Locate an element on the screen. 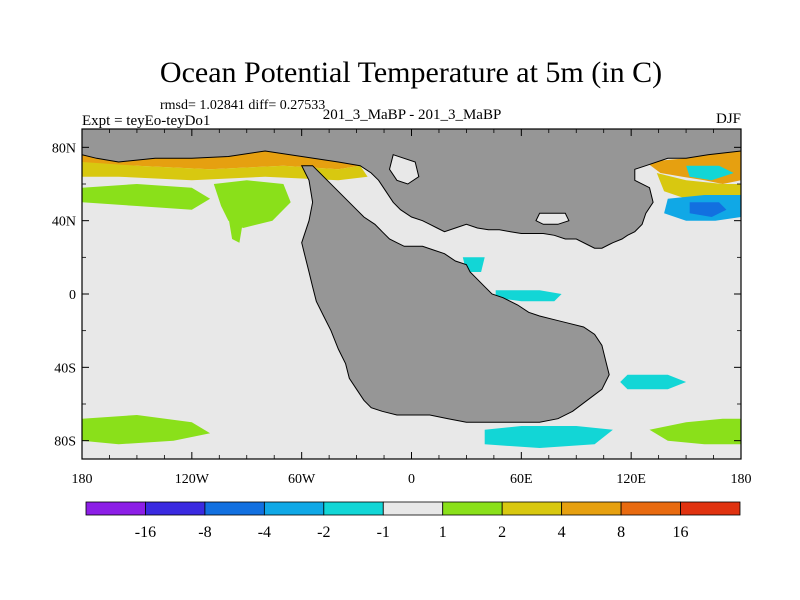 The width and height of the screenshot is (800, 600). colorbar-label: -4 is located at coordinates (264, 532).